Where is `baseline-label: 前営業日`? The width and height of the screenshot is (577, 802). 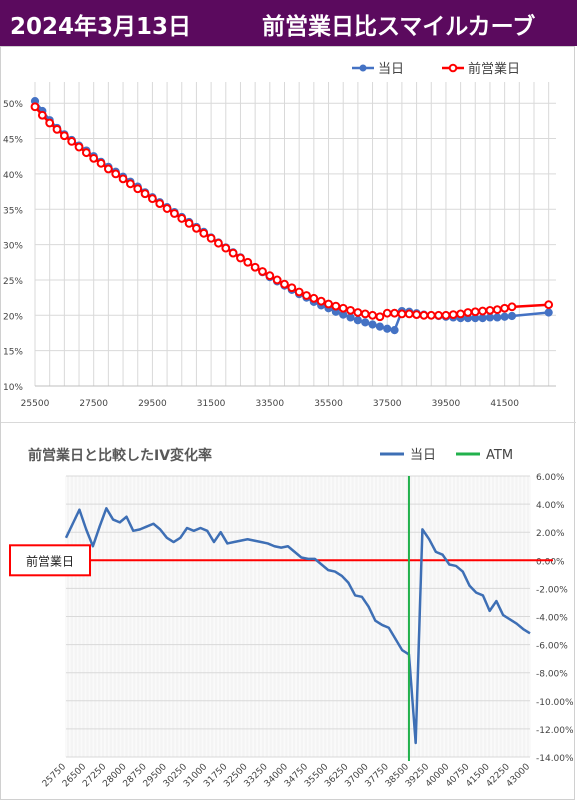 baseline-label: 前営業日 is located at coordinates (50, 560).